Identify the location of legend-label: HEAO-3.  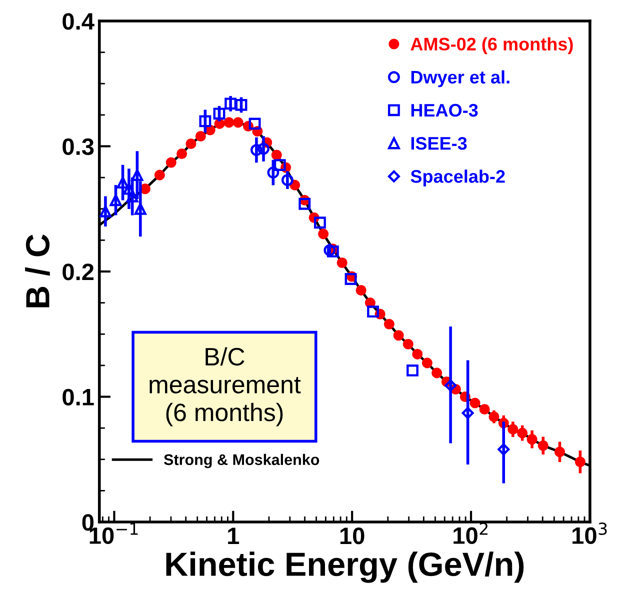
(444, 110).